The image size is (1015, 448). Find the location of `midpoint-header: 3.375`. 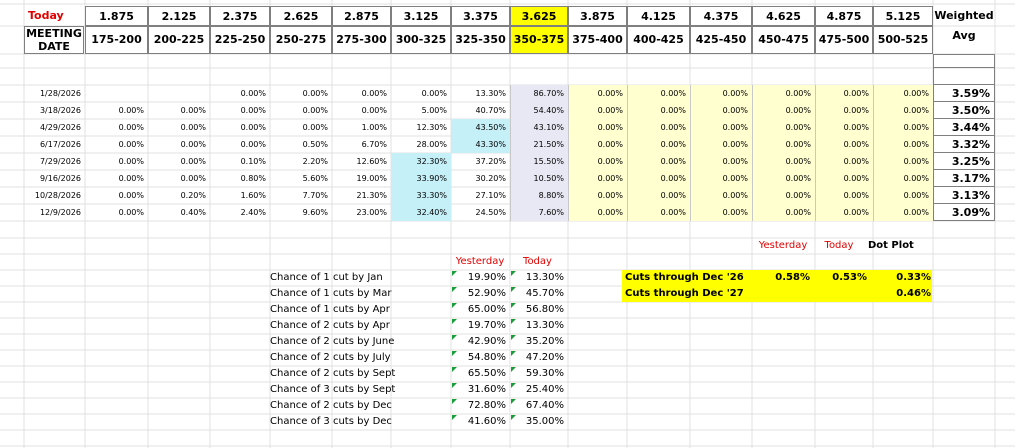

midpoint-header: 3.375 is located at coordinates (480, 16).